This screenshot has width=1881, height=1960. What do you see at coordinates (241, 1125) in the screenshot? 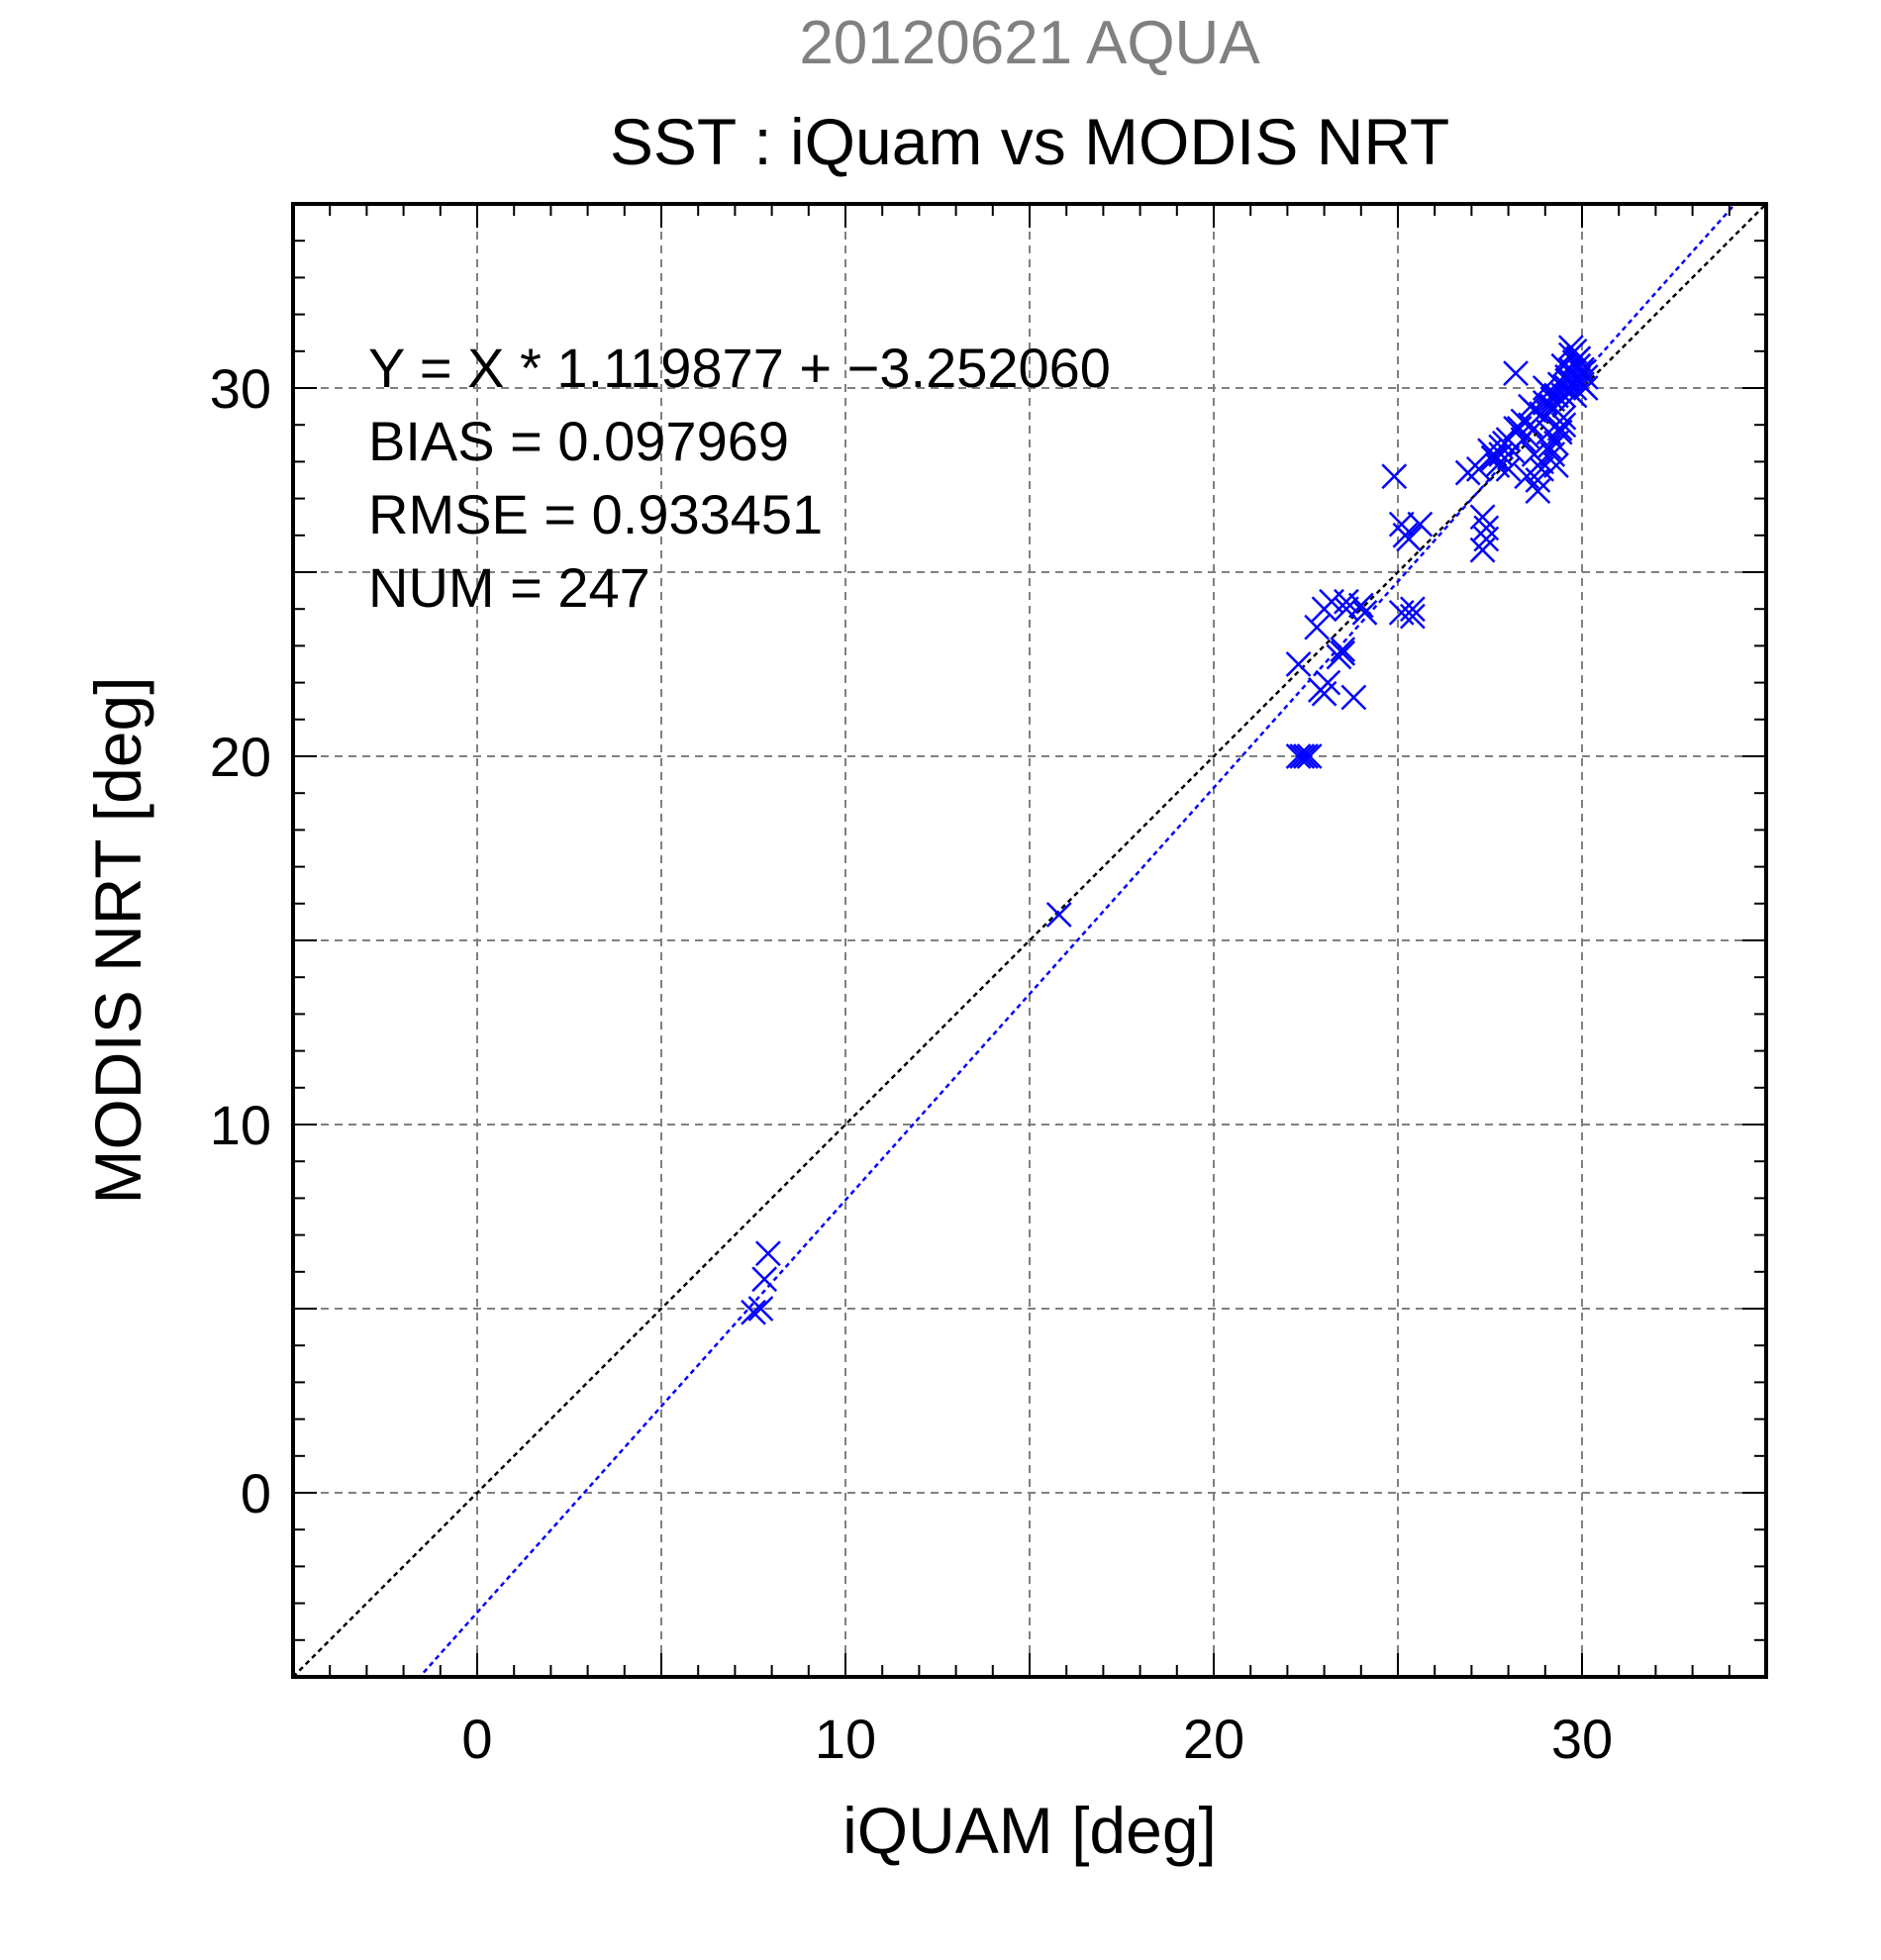
I see `y-tick-label: 10` at bounding box center [241, 1125].